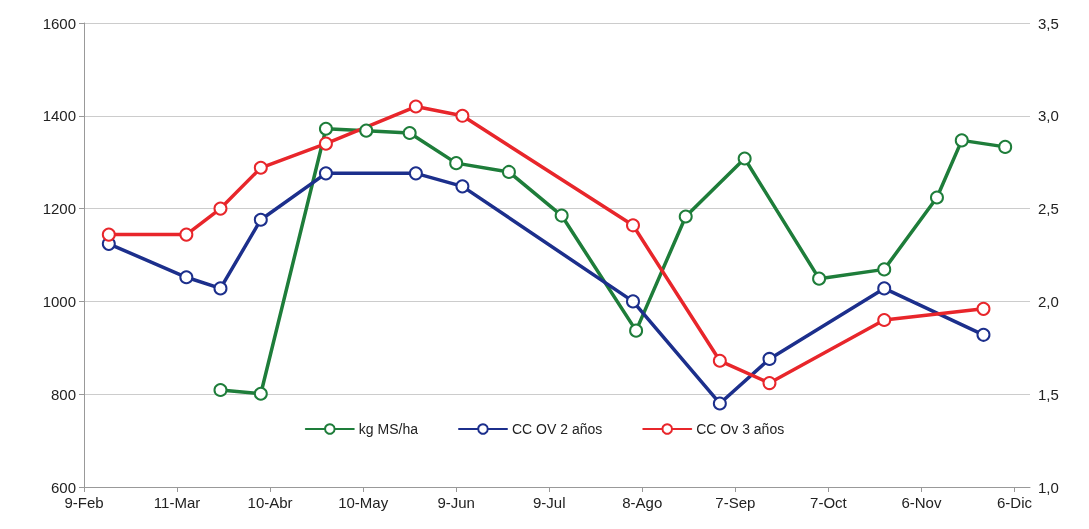 The height and width of the screenshot is (529, 1089). What do you see at coordinates (59, 23) in the screenshot?
I see `y-tick-label: 1600` at bounding box center [59, 23].